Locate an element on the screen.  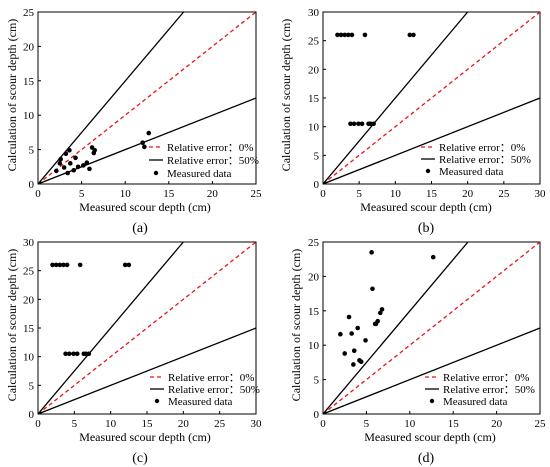
panel-a-xlabel: Measured scour depth (cm) is located at coordinates (145, 207).